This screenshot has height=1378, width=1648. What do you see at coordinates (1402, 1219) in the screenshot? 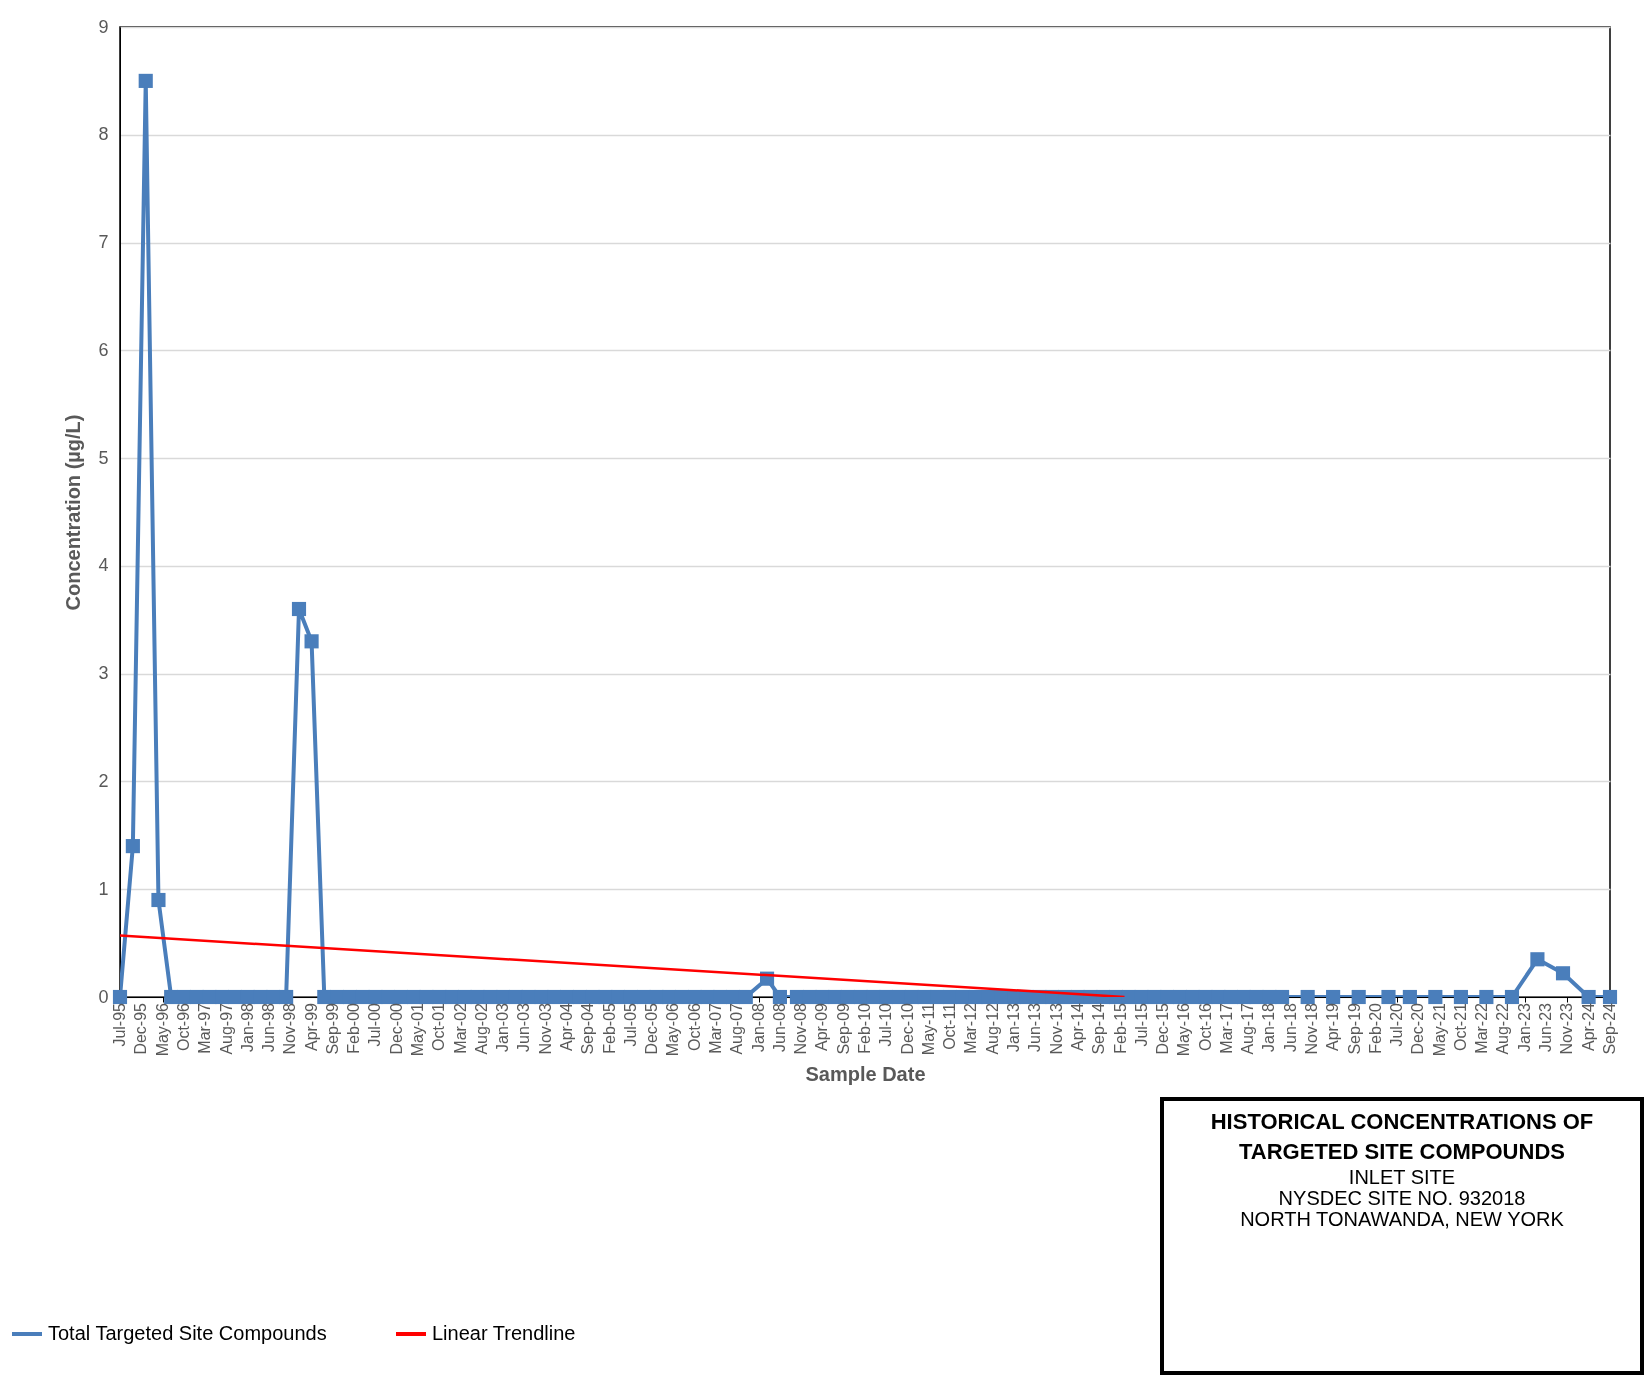
I see `text: NORTH TONAWANDA, NEW YORK` at bounding box center [1402, 1219].